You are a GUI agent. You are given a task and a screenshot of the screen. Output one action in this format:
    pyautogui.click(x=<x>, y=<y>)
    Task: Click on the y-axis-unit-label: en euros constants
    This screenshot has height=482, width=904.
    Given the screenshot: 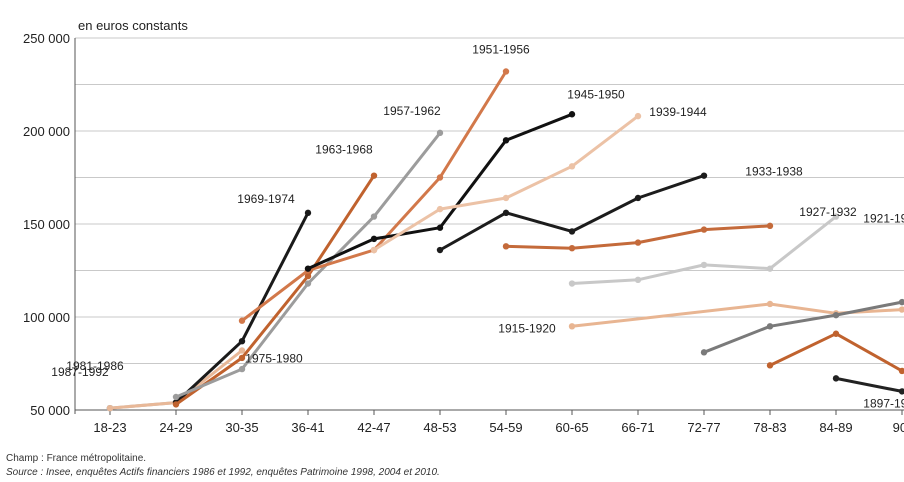 What is the action you would take?
    pyautogui.click(x=133, y=25)
    